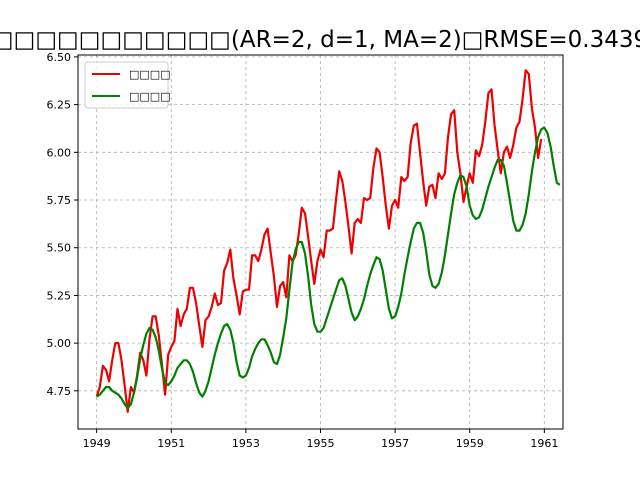 This screenshot has height=480, width=640. I want to click on x-tick-label: 1955, so click(321, 443).